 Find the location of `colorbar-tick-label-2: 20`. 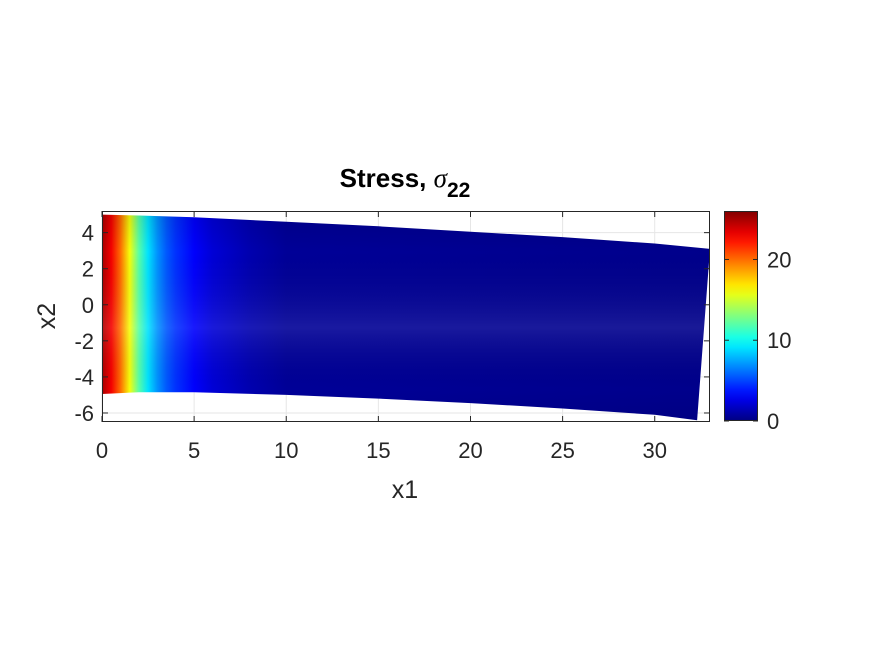

colorbar-tick-label-2: 20 is located at coordinates (779, 259).